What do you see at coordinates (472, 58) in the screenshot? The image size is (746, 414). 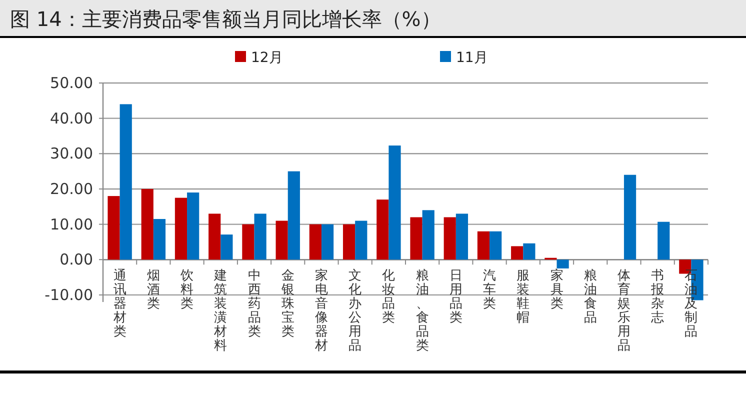 I see `legend-label: 11月` at bounding box center [472, 58].